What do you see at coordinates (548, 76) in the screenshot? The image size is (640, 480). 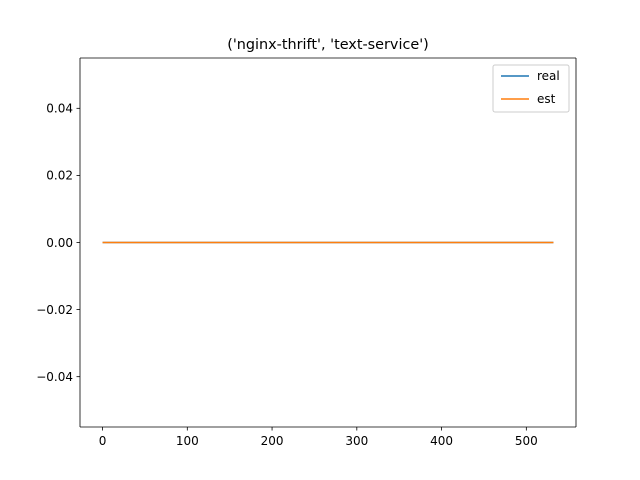 I see `legend-label-real: real` at bounding box center [548, 76].